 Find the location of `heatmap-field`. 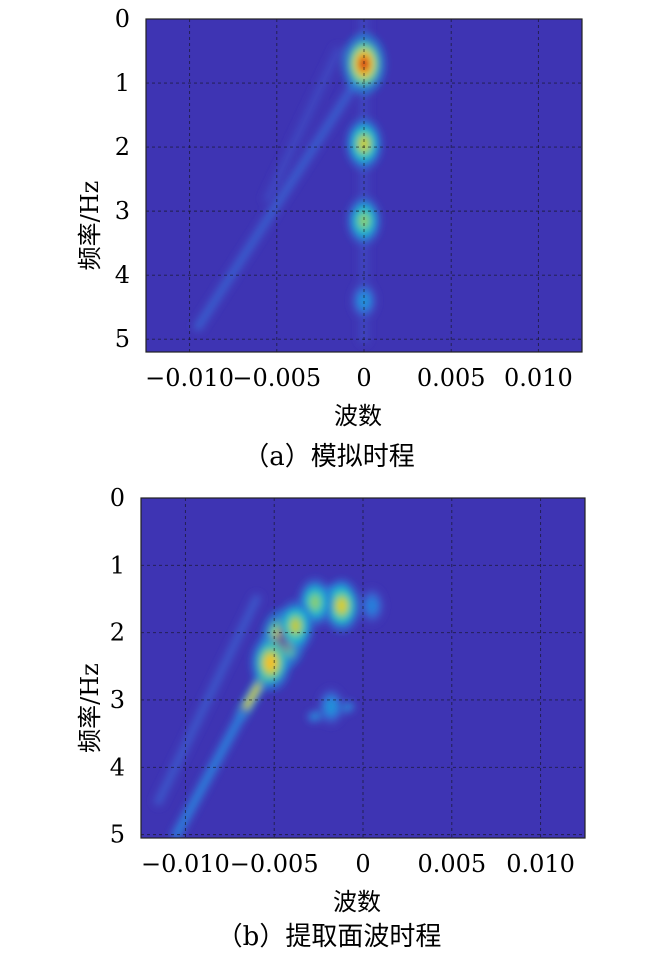

heatmap-field is located at coordinates (268, 707).